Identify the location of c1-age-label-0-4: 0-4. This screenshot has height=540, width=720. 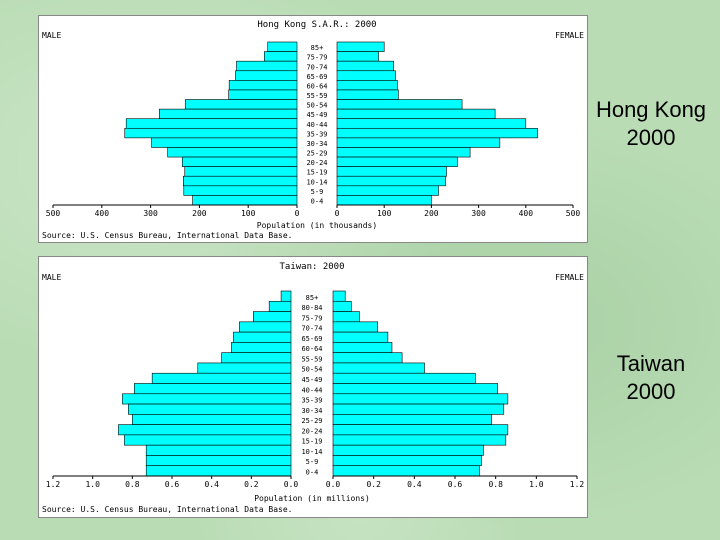
(312, 473).